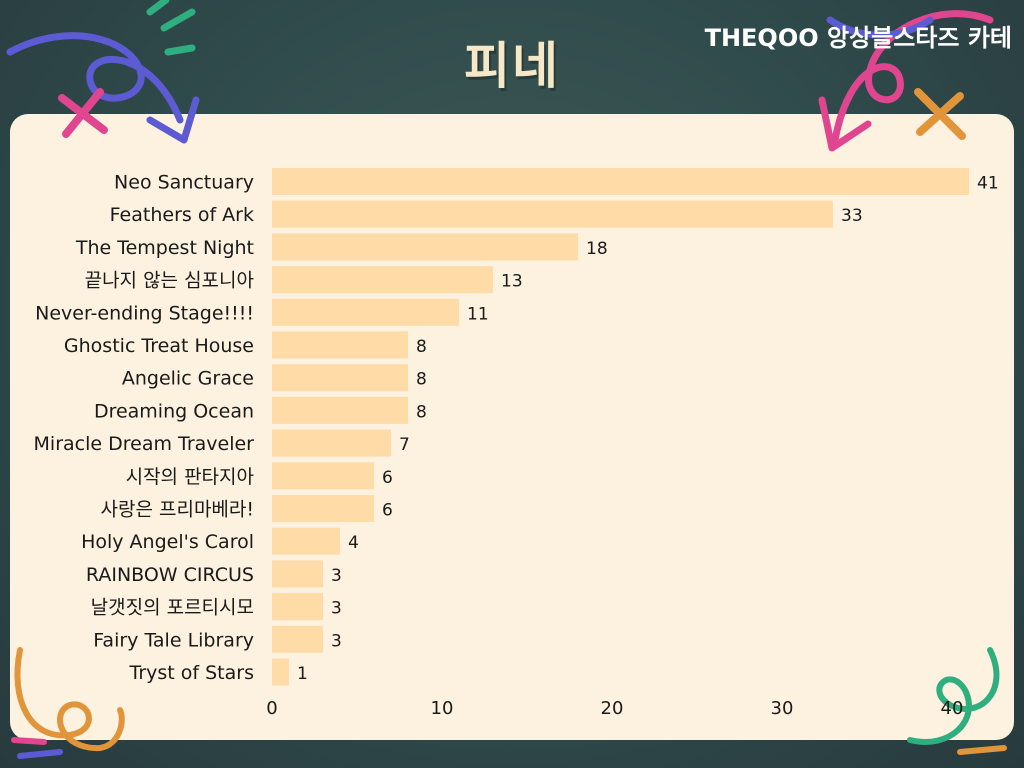 This screenshot has height=768, width=1024. Describe the element at coordinates (167, 542) in the screenshot. I see `category-label: Holy Angel's Carol` at that location.